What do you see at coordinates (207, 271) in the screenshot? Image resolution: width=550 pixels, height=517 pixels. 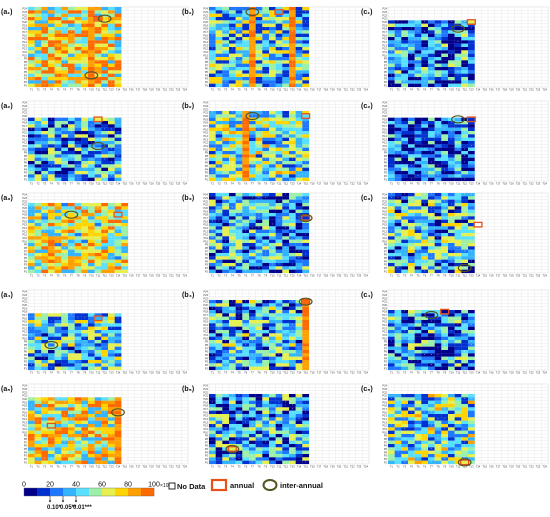 I see `y-tick-label: P1` at bounding box center [207, 271].